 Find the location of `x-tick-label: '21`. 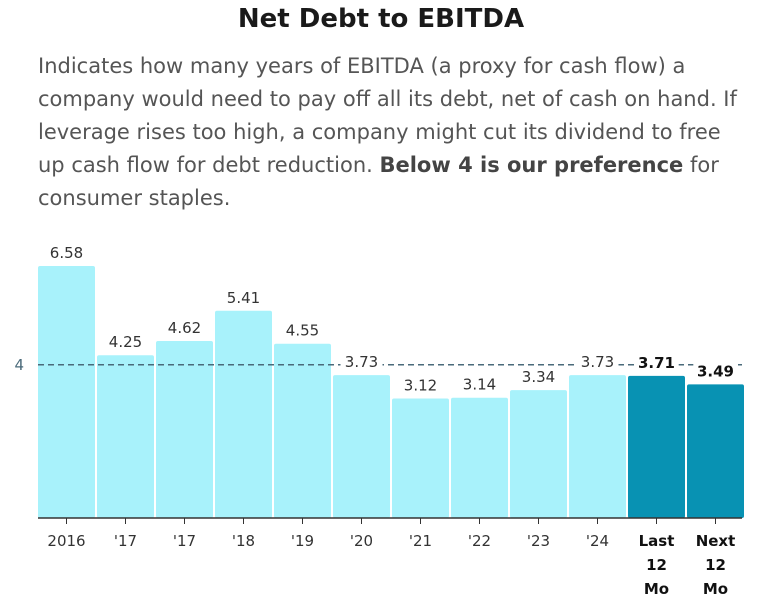

x-tick-label: '21 is located at coordinates (420, 541).